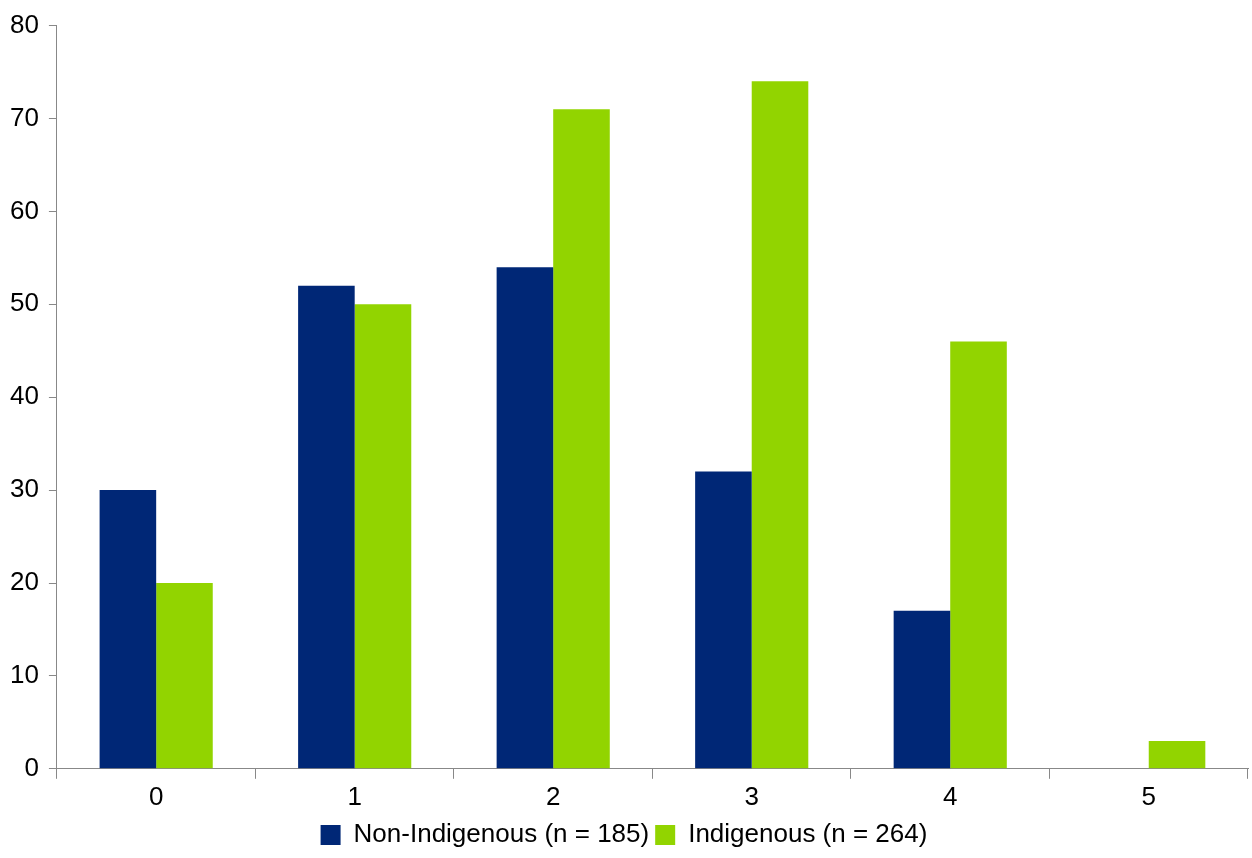 Image resolution: width=1252 pixels, height=858 pixels. I want to click on x-tick-label: 1, so click(354, 795).